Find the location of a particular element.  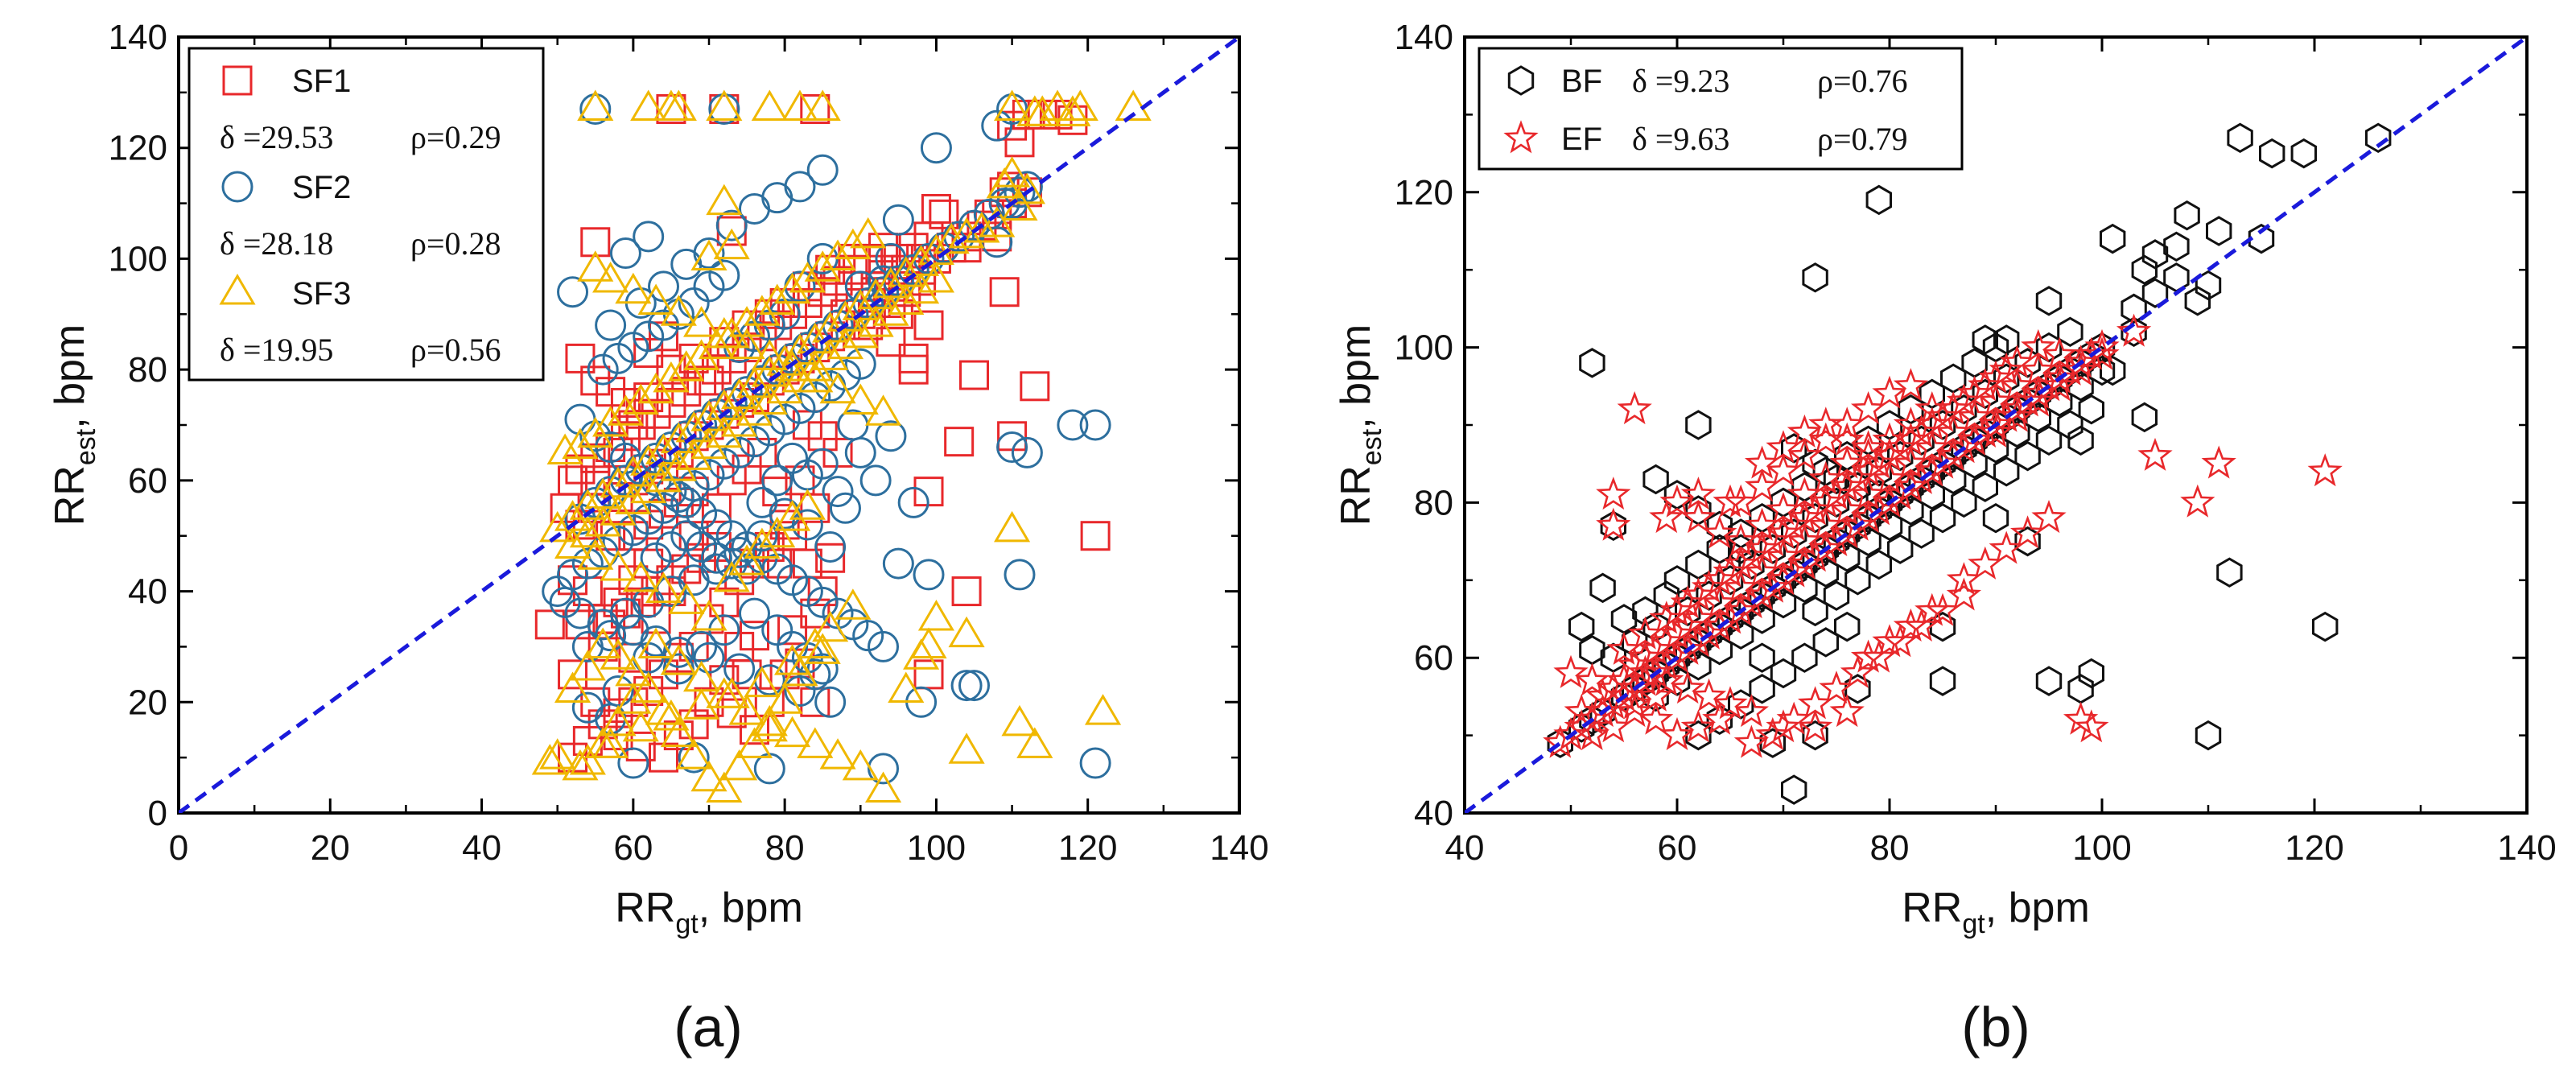

legend-label-sf1: SF1 is located at coordinates (321, 81).